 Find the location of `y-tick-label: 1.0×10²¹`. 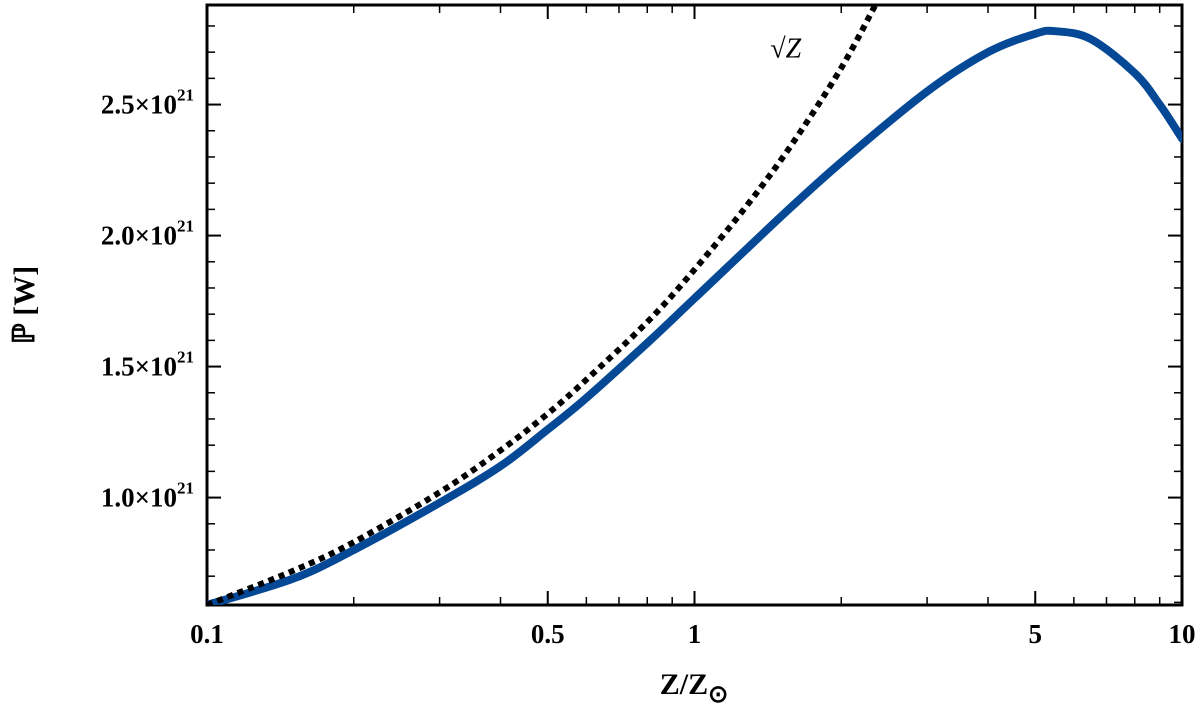

y-tick-label: 1.0×10²¹ is located at coordinates (147, 496).